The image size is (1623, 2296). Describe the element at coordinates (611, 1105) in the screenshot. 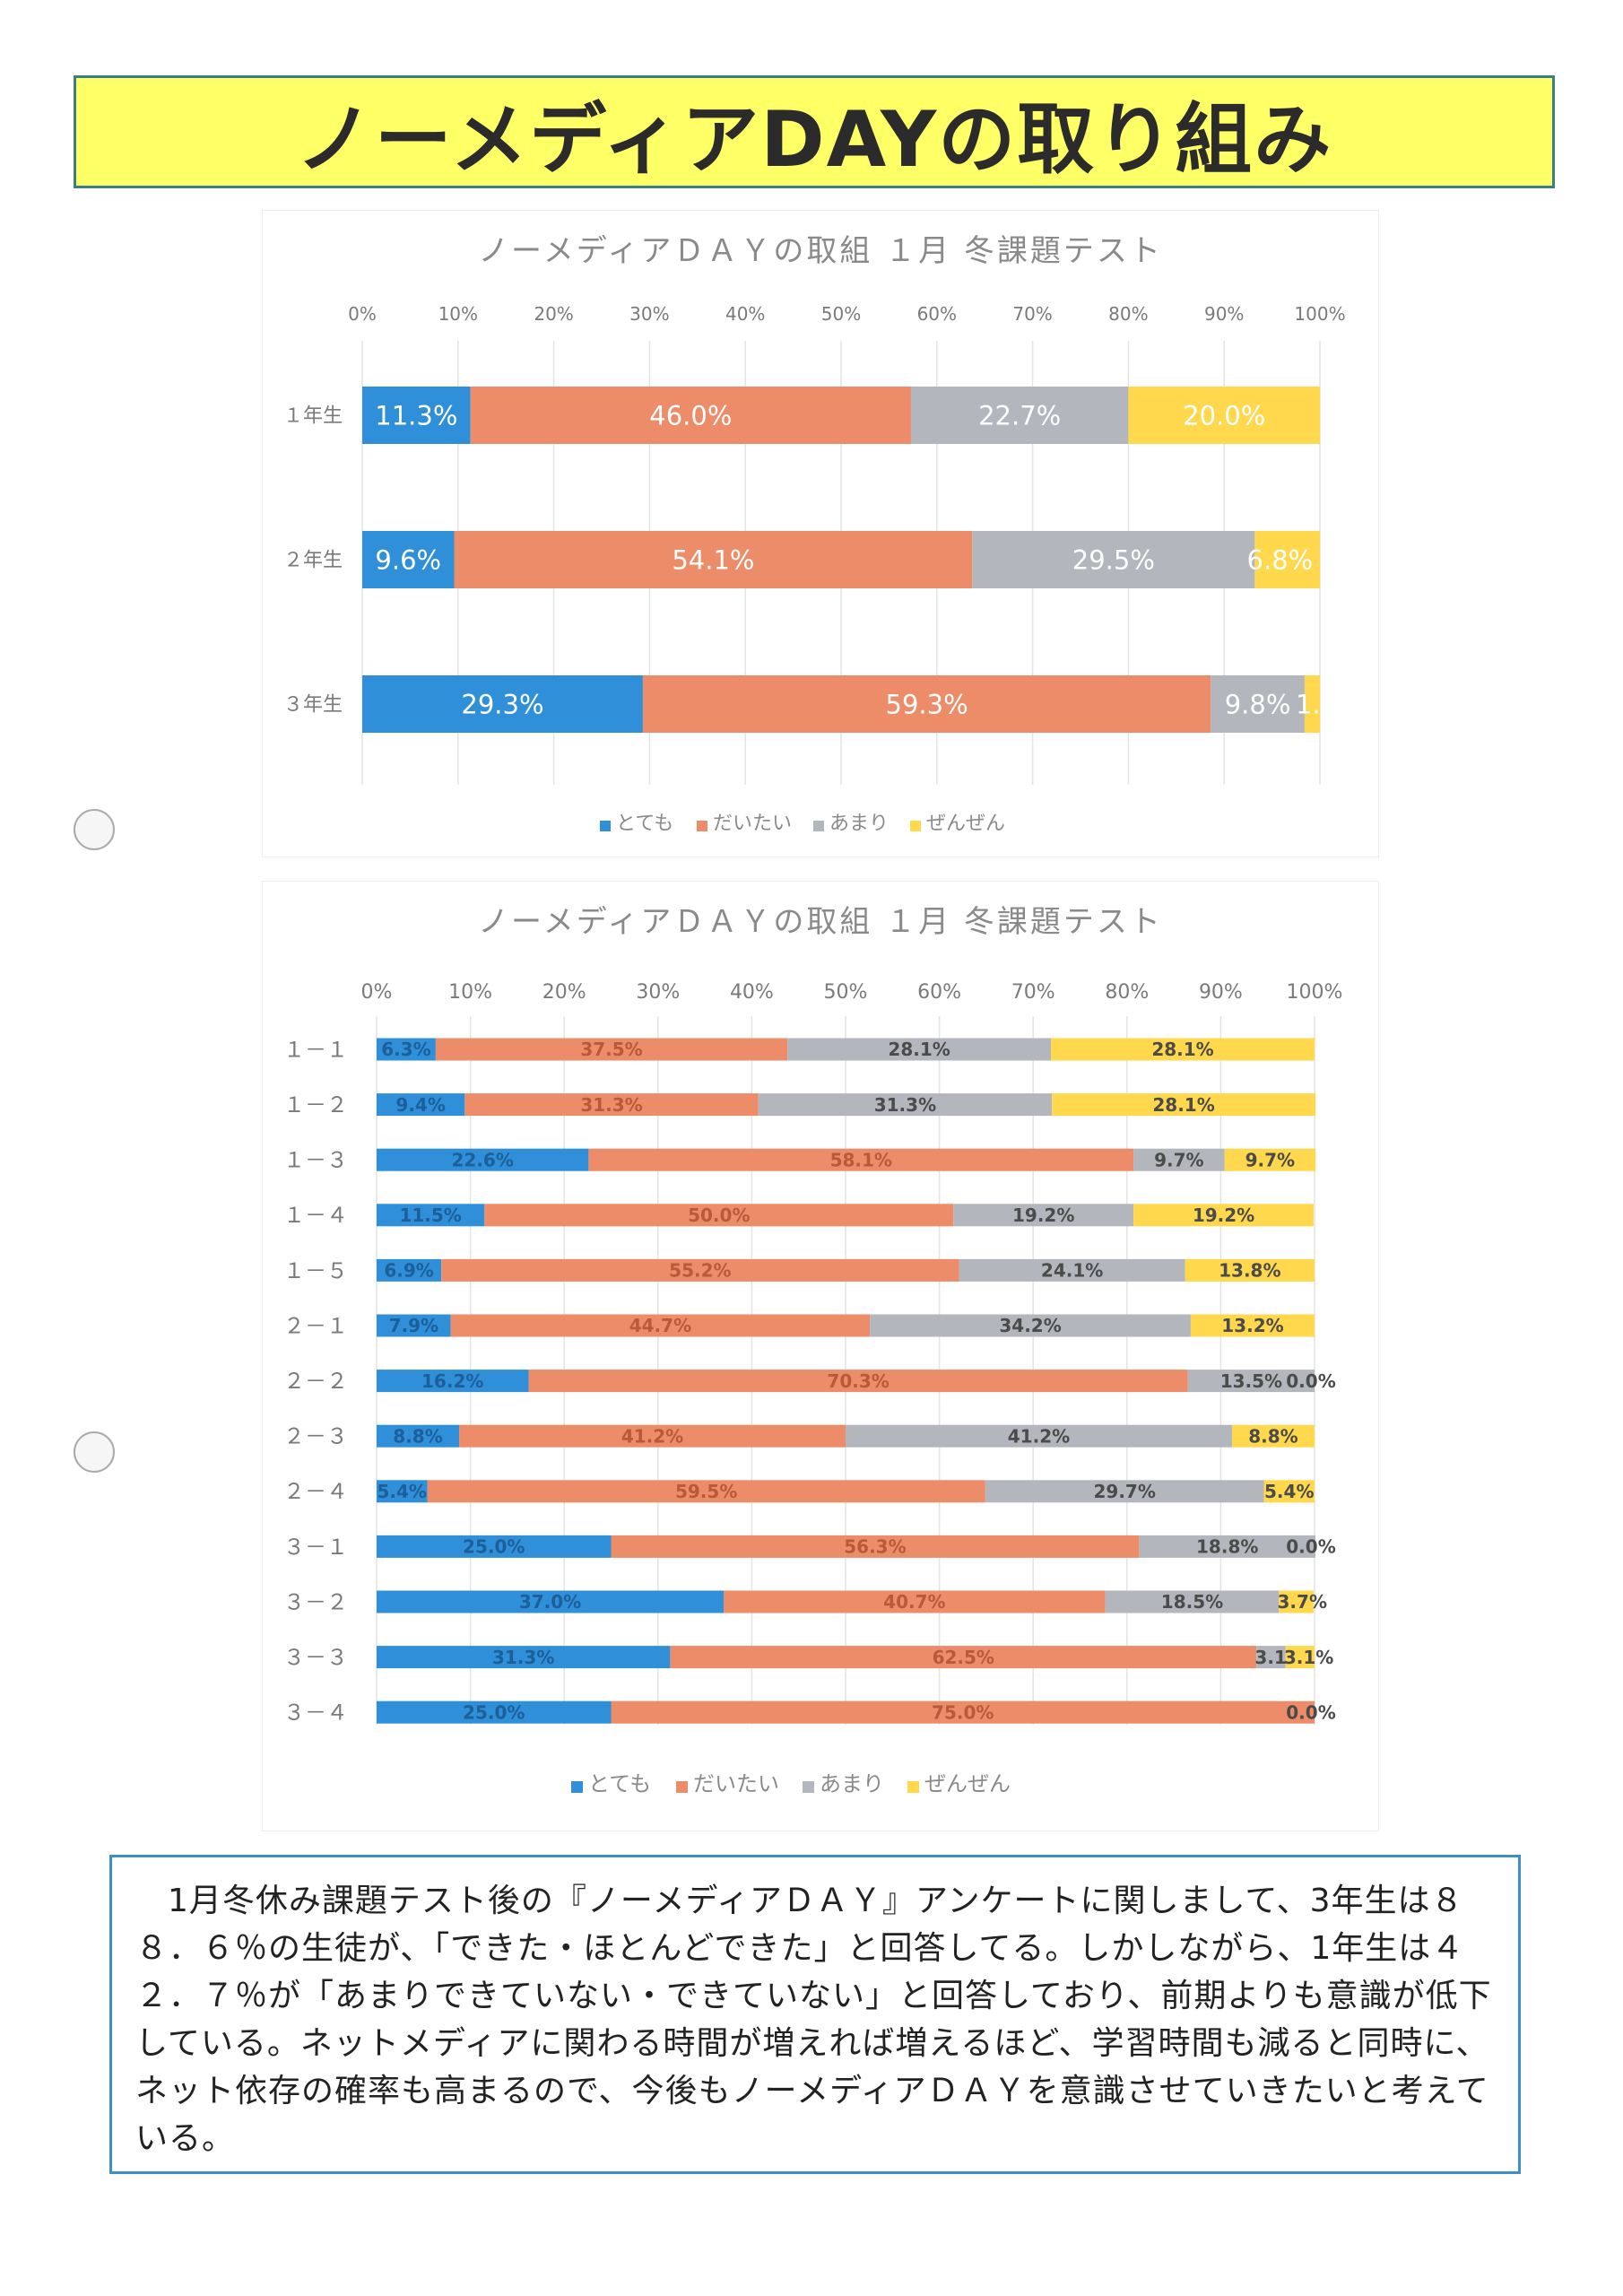

I see `data-label: 31.3%` at that location.